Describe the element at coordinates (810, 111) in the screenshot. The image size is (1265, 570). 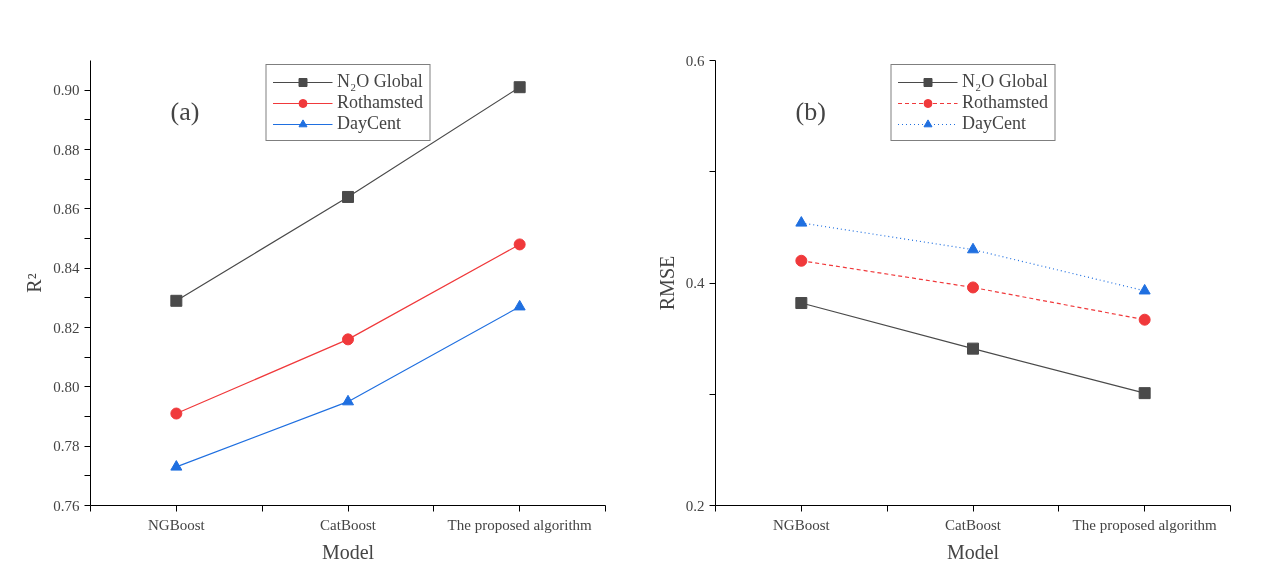
I see `annotation: (b)` at that location.